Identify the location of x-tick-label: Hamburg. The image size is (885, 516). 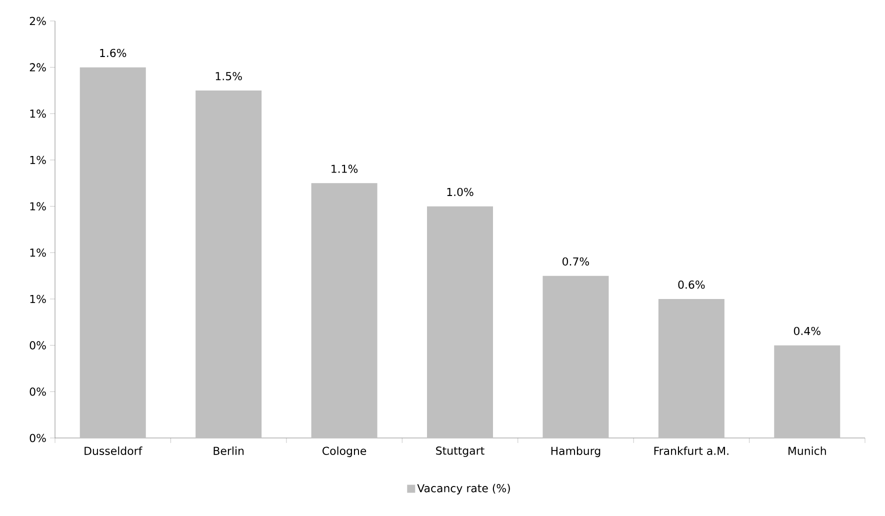
(575, 452).